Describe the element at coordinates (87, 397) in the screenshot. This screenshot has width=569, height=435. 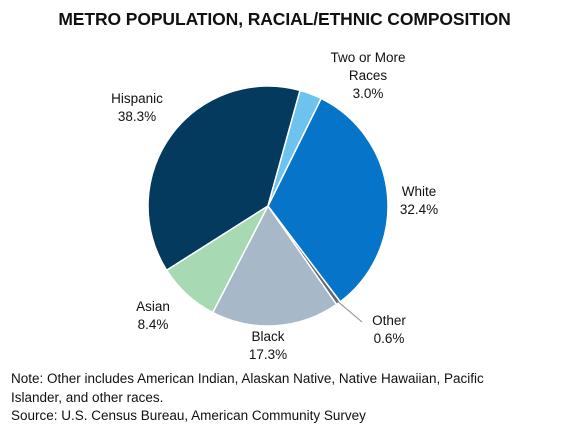
I see `note-line-2: Islander, and other races.` at that location.